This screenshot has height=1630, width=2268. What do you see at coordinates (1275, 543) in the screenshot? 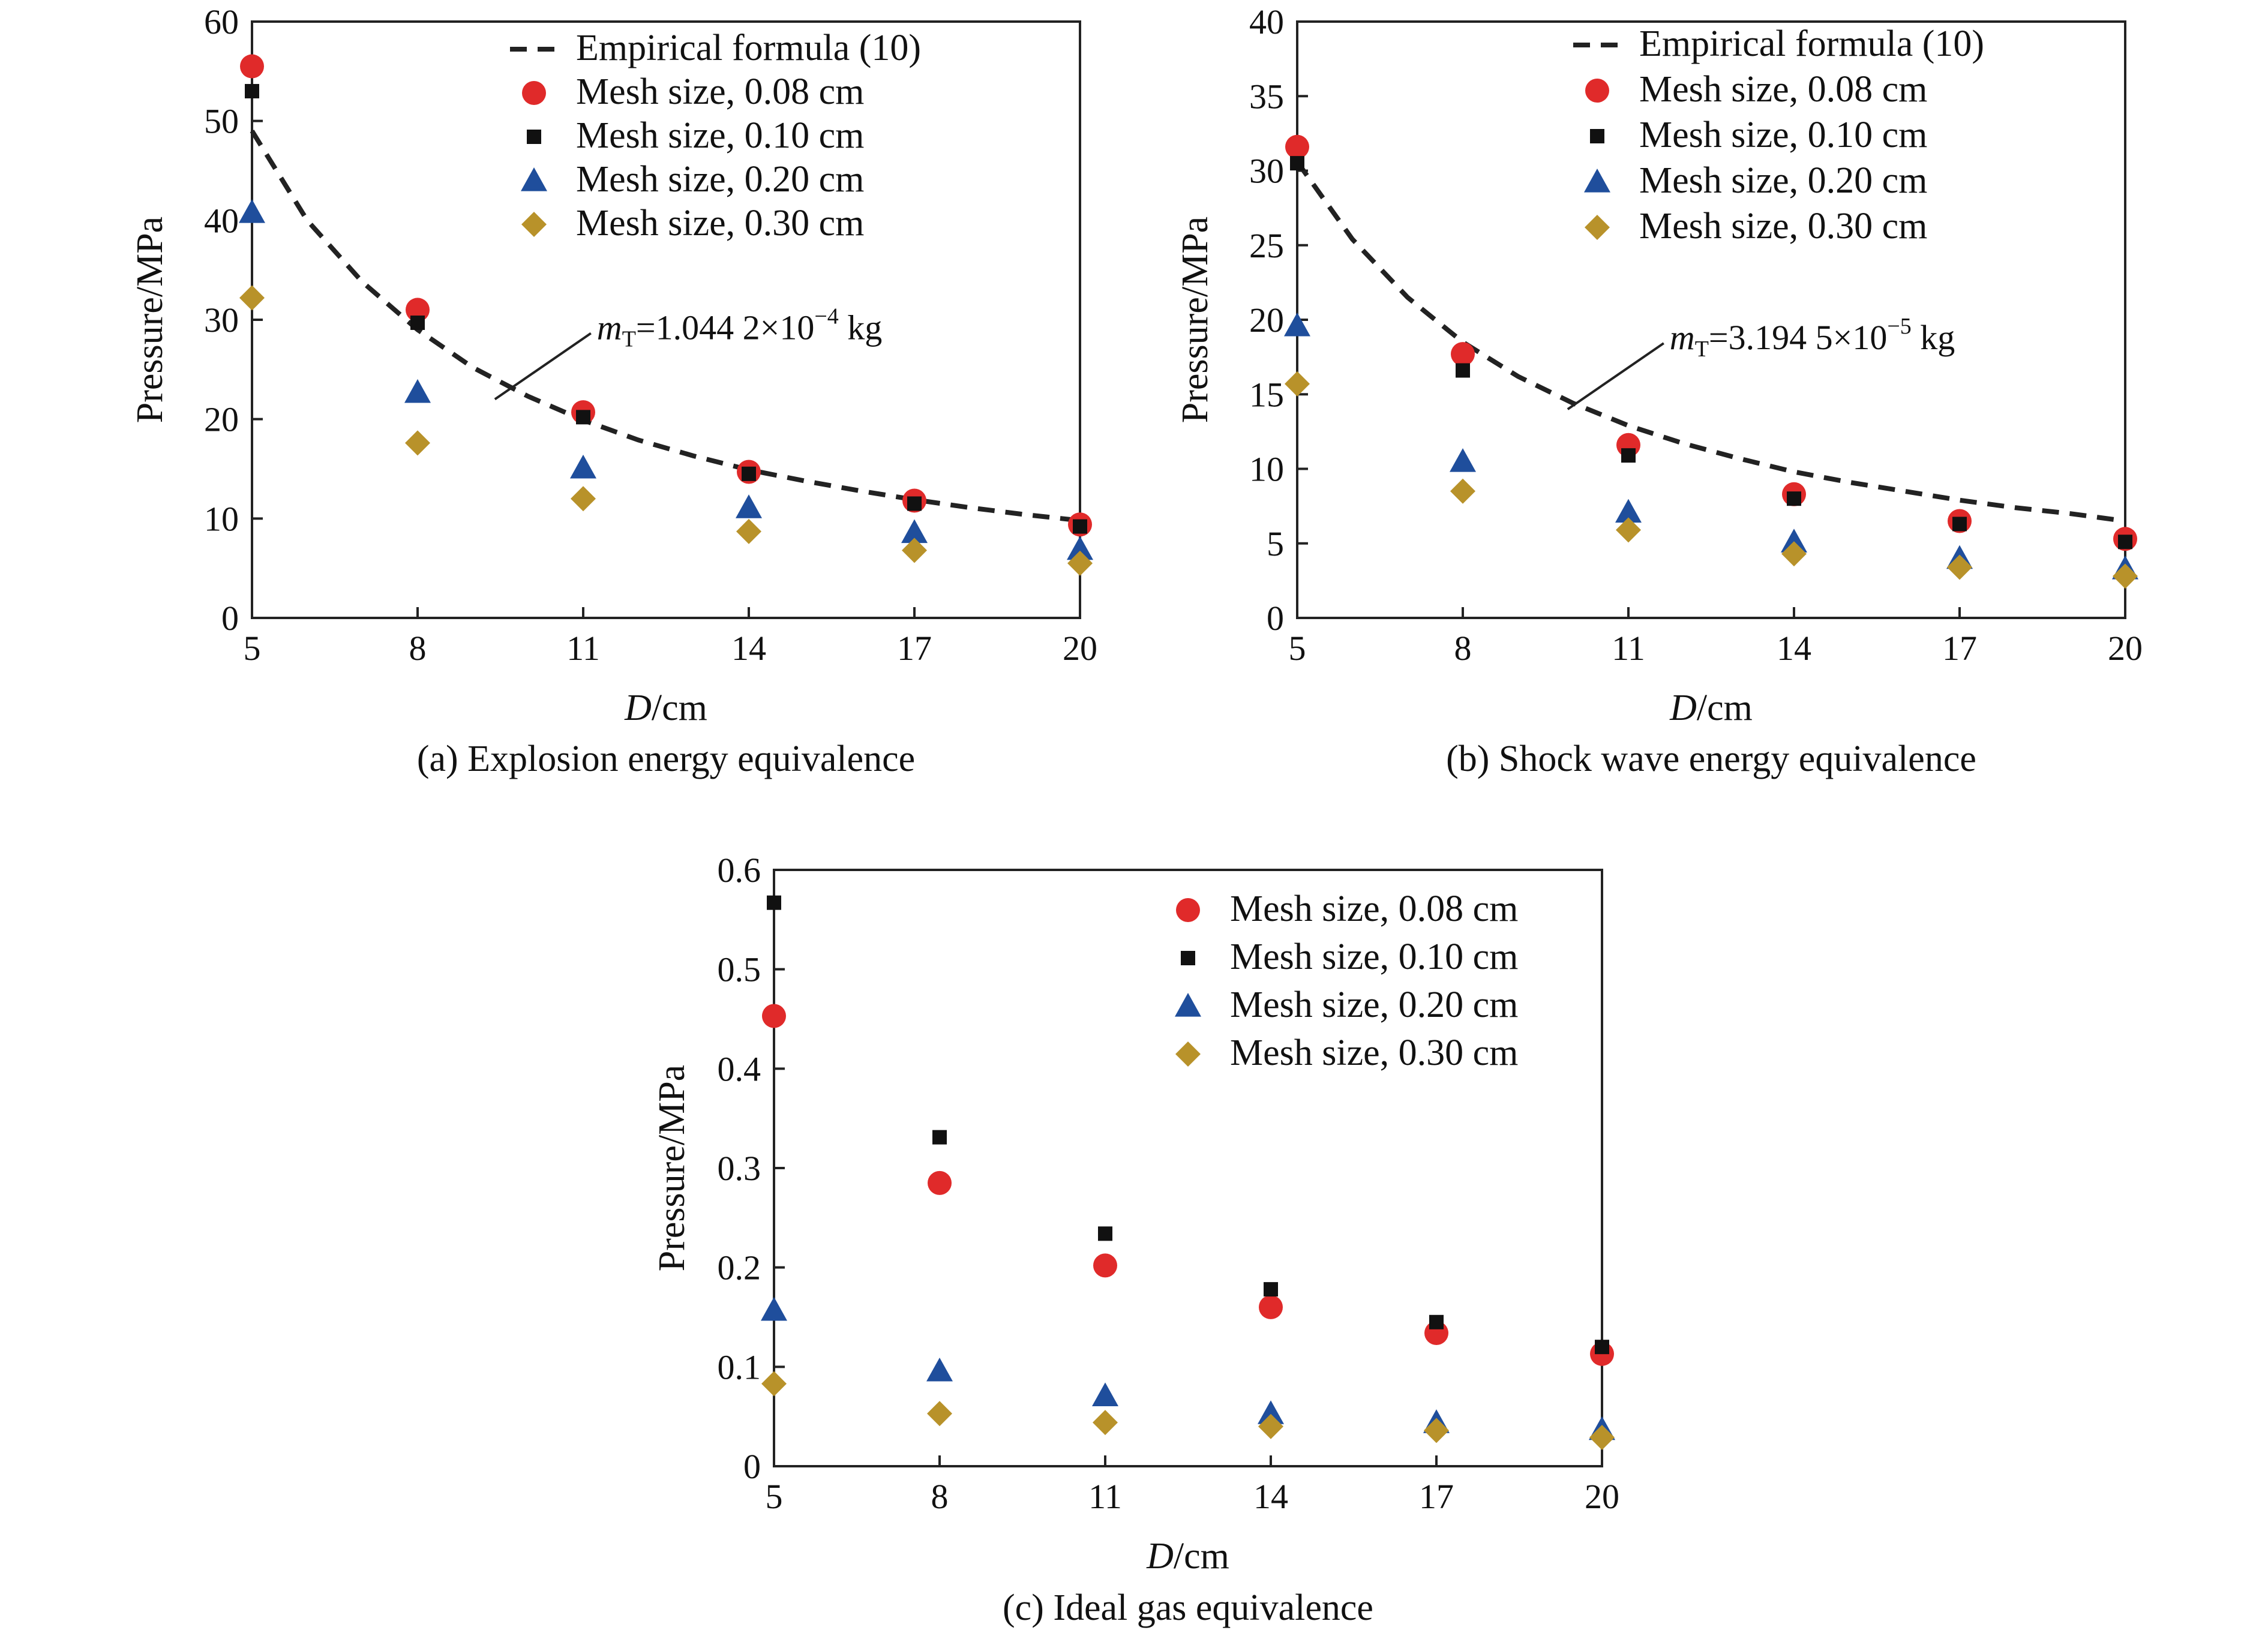
I see `y-tick-label: 5` at bounding box center [1275, 543].